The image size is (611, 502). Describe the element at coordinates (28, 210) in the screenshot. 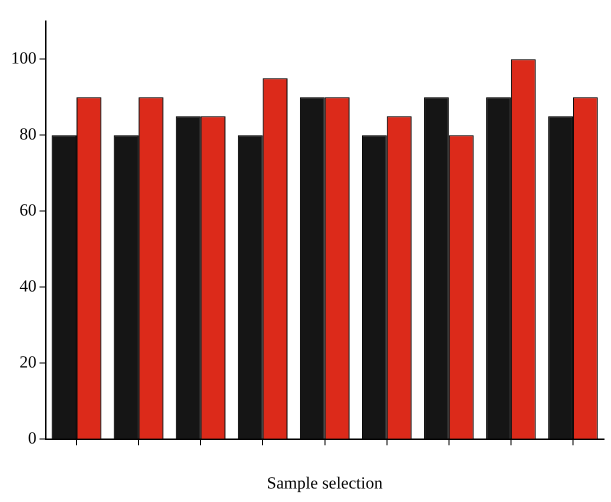

I see `y-tick-label: 60` at that location.